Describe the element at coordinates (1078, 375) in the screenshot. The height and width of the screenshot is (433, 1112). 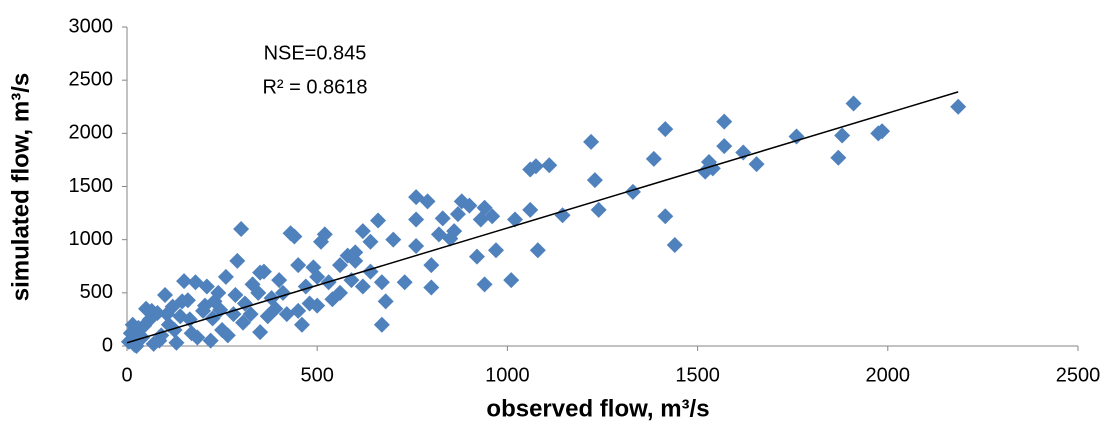
I see `x-tick-label: 2500` at that location.